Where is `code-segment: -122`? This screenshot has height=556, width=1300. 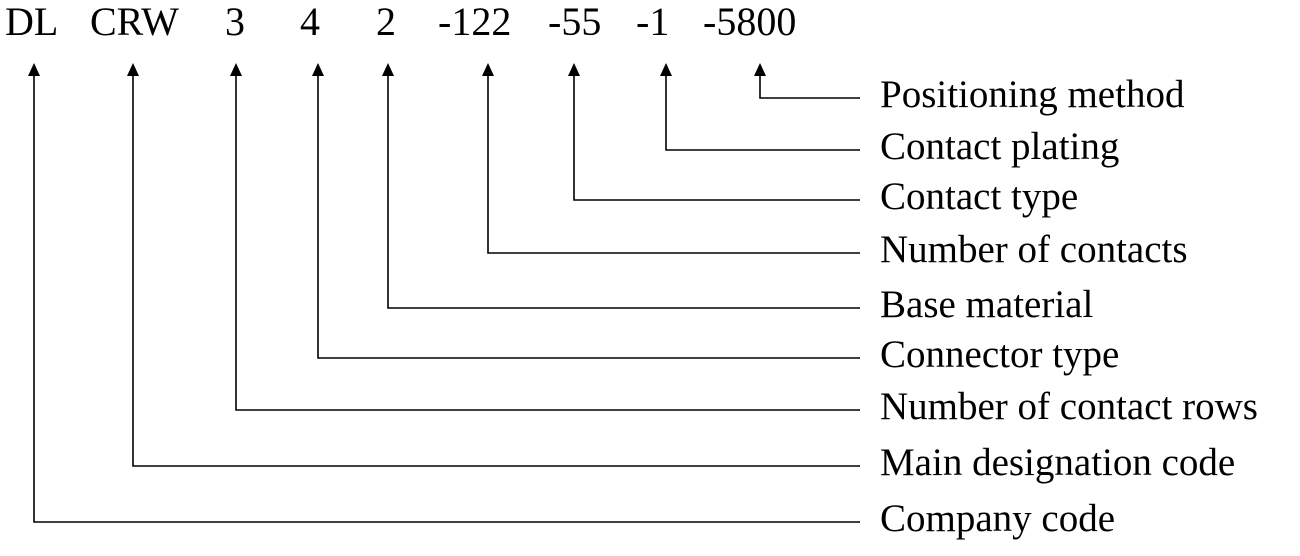 code-segment: -122 is located at coordinates (474, 22).